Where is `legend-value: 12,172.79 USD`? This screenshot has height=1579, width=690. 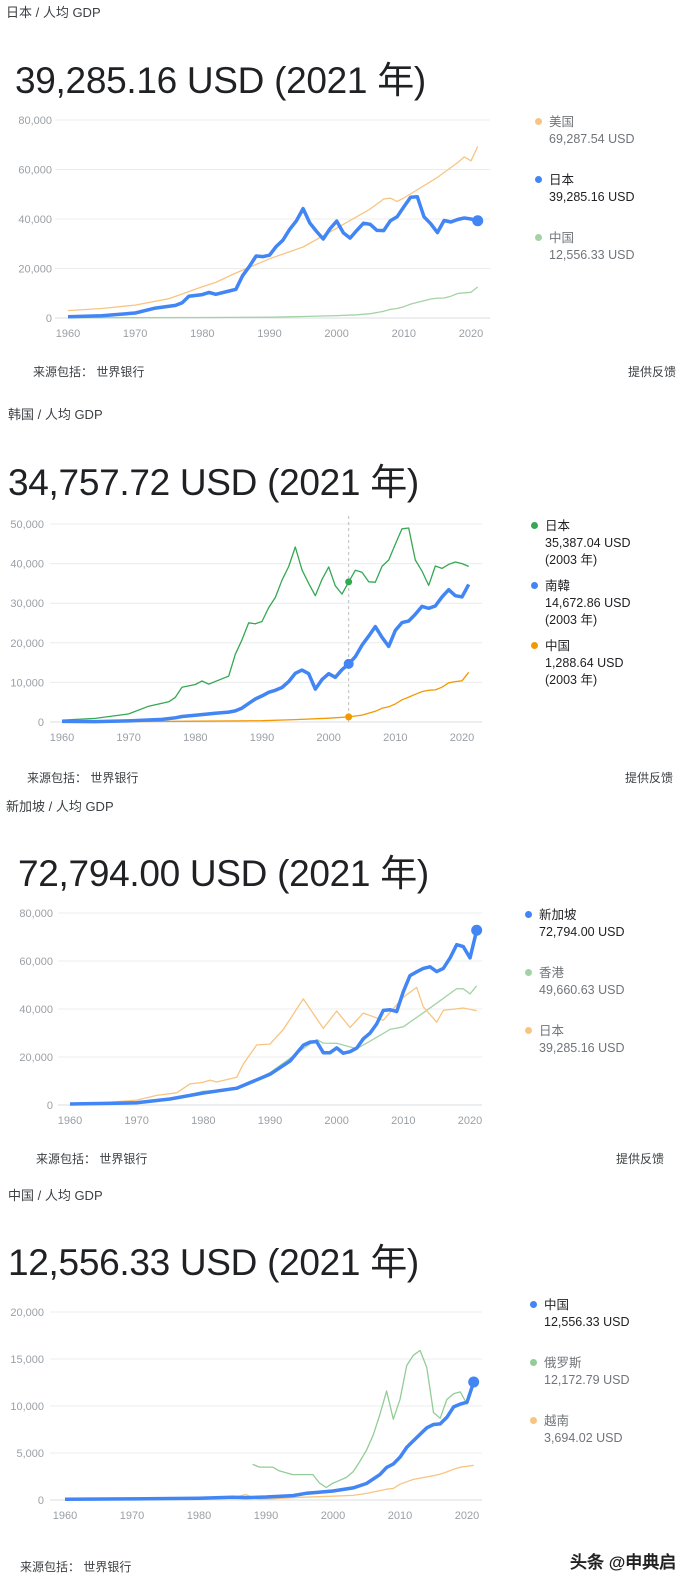 legend-value: 12,172.79 USD is located at coordinates (587, 1380).